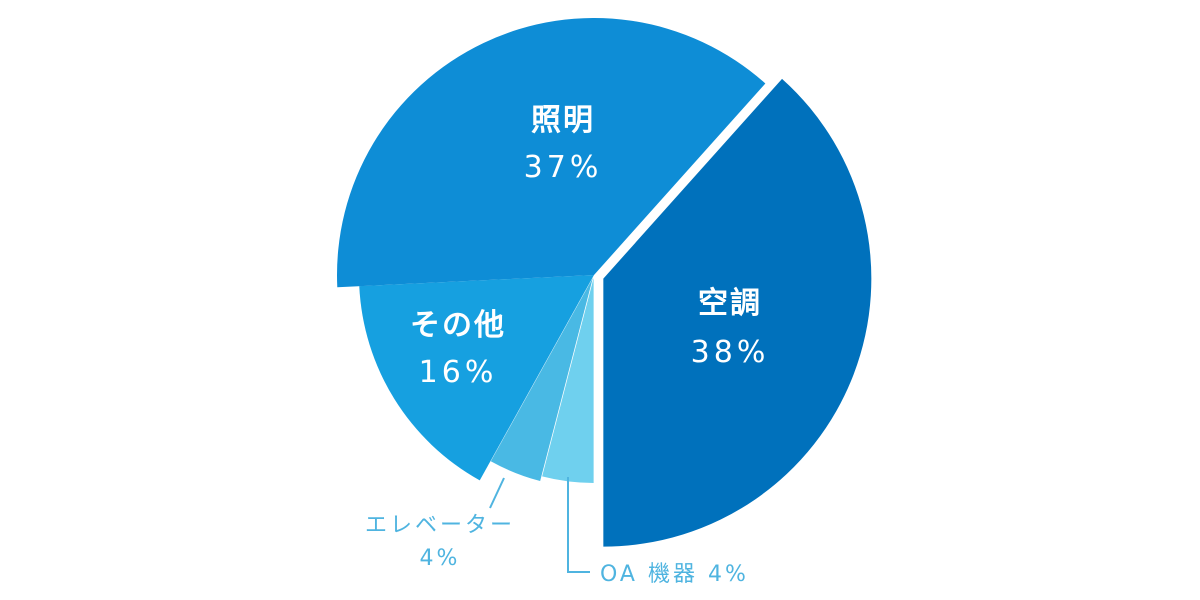  I want to click on slice-value-aircon: 38%, so click(730, 352).